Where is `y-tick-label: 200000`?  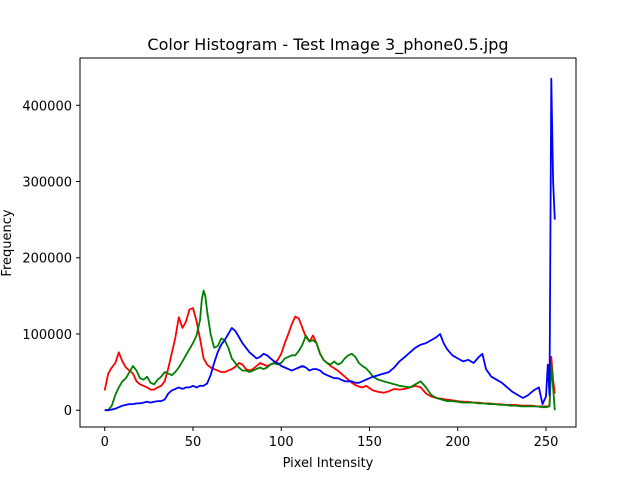 y-tick-label: 200000 is located at coordinates (47, 259).